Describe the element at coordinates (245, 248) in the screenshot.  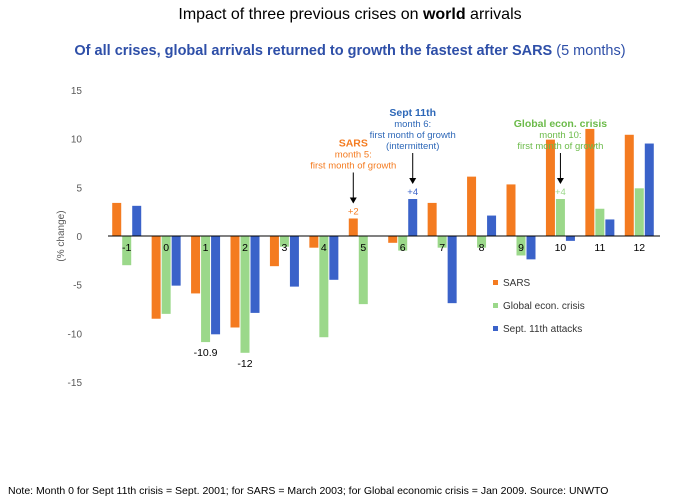
I see `x-tick-label: 2` at that location.